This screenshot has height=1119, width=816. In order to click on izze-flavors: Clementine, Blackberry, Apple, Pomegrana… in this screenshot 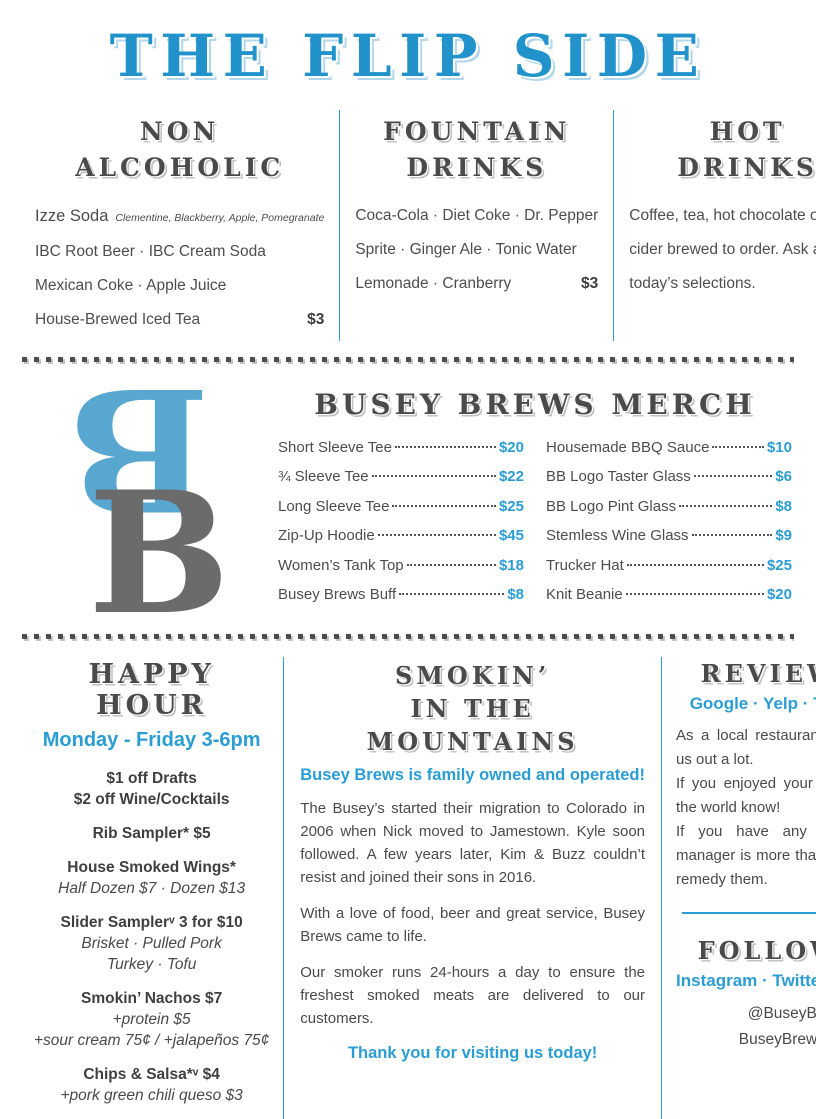, I will do `click(220, 217)`.